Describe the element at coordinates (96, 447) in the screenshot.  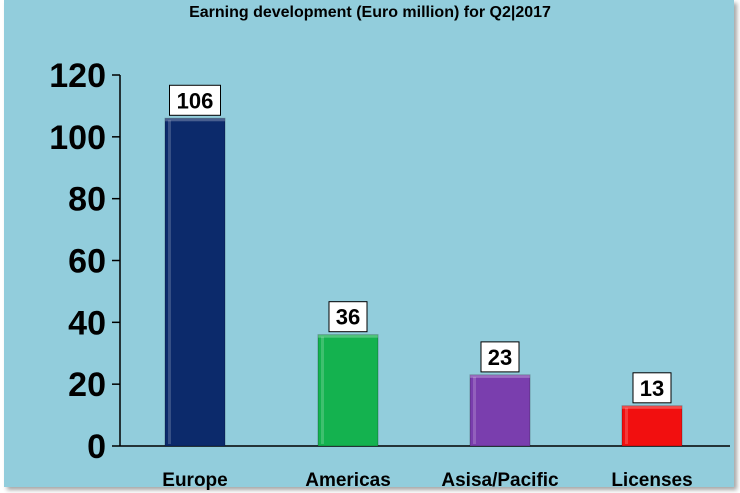
I see `y-tick-label: 0` at that location.